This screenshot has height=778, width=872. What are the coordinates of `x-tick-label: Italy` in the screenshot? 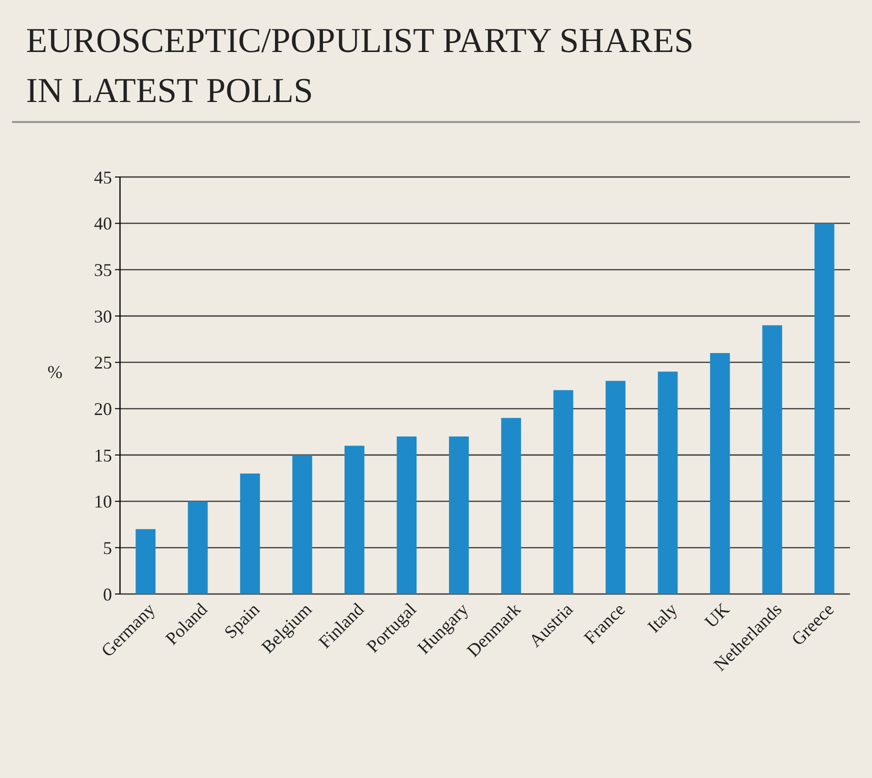 It's located at (663, 618).